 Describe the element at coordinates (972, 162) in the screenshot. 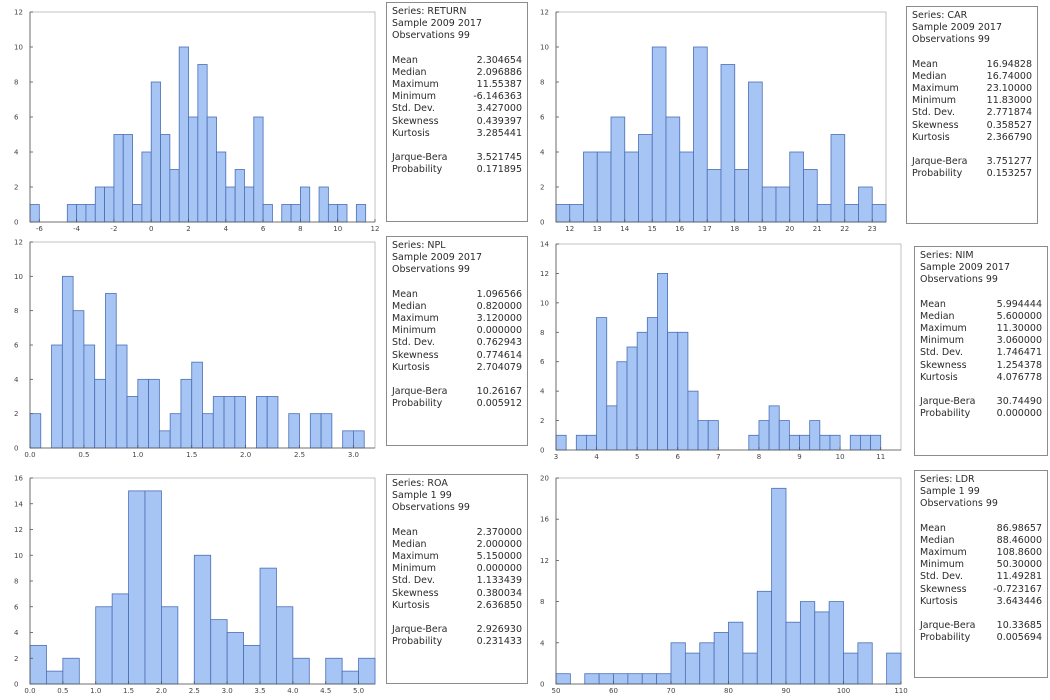

I see `stat-row: Jarque-Bera 3.751277` at that location.